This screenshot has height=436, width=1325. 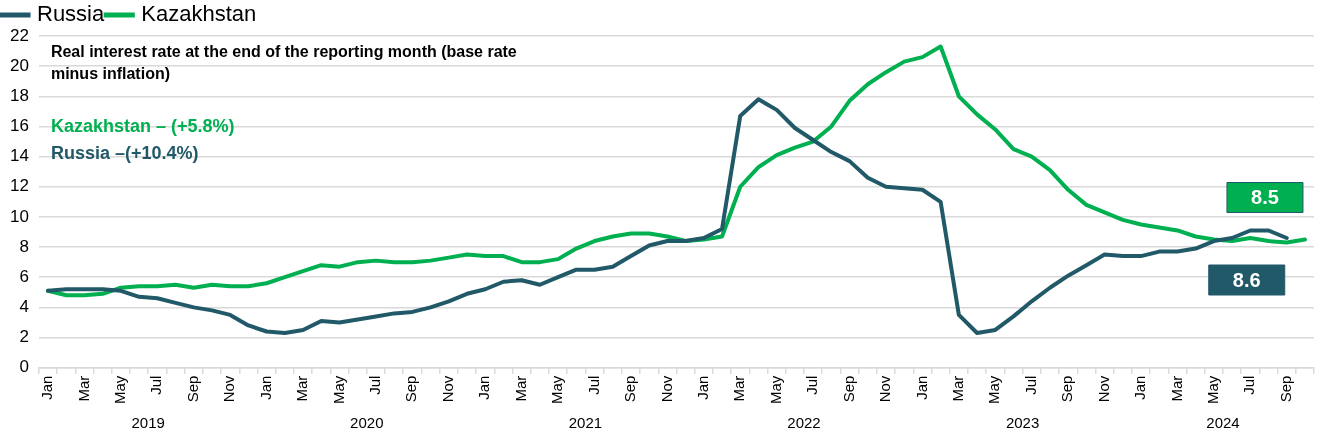 I want to click on y-tick-label: 0, so click(x=24, y=367).